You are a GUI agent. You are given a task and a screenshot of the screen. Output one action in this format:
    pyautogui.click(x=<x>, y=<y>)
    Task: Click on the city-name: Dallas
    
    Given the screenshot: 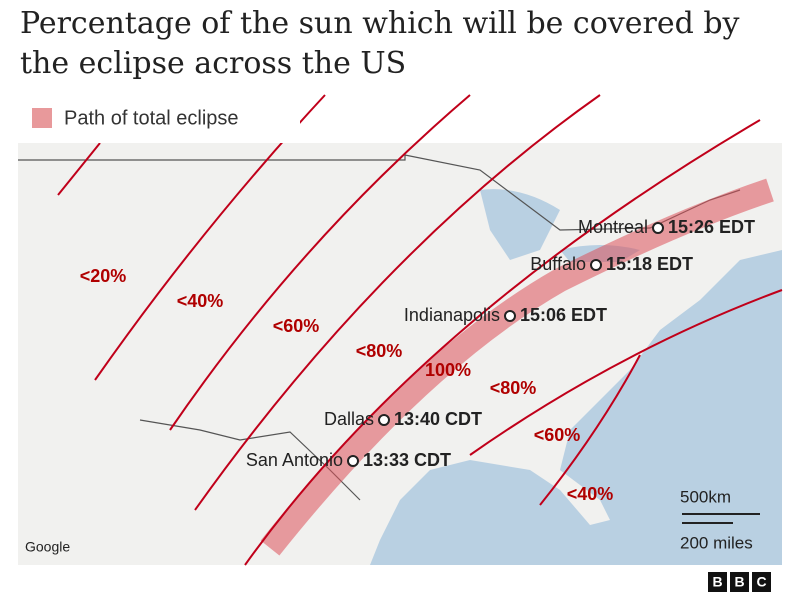 What is the action you would take?
    pyautogui.click(x=349, y=419)
    